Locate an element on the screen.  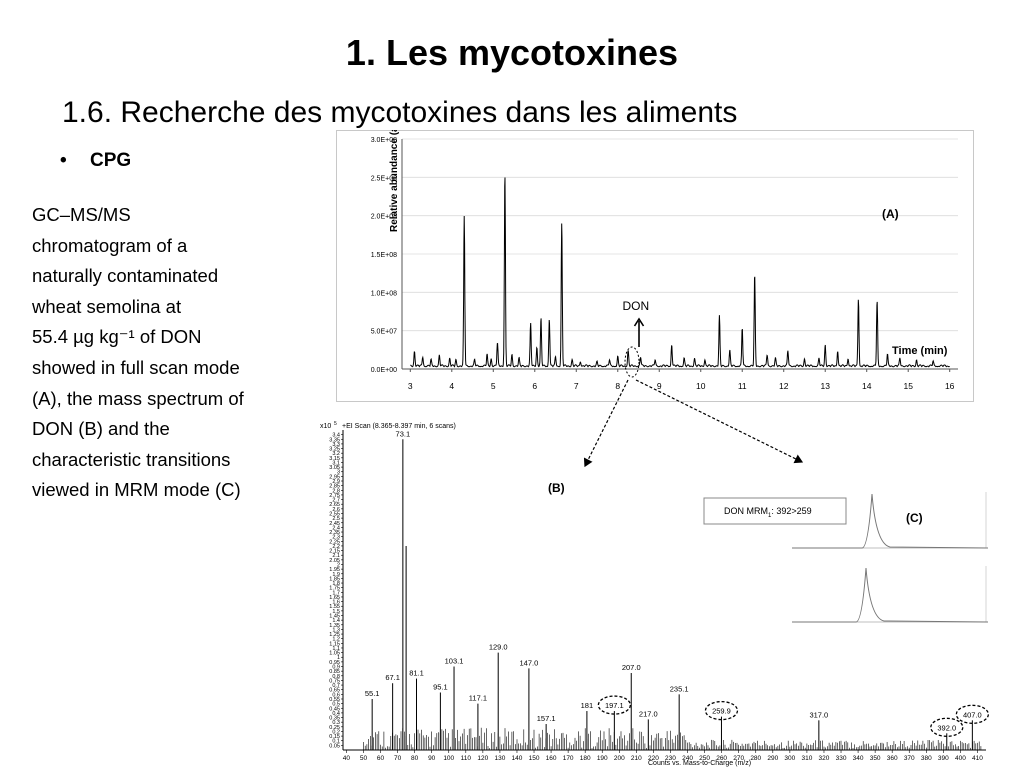
panel-b-multiplier: x10 is located at coordinates (325, 426).